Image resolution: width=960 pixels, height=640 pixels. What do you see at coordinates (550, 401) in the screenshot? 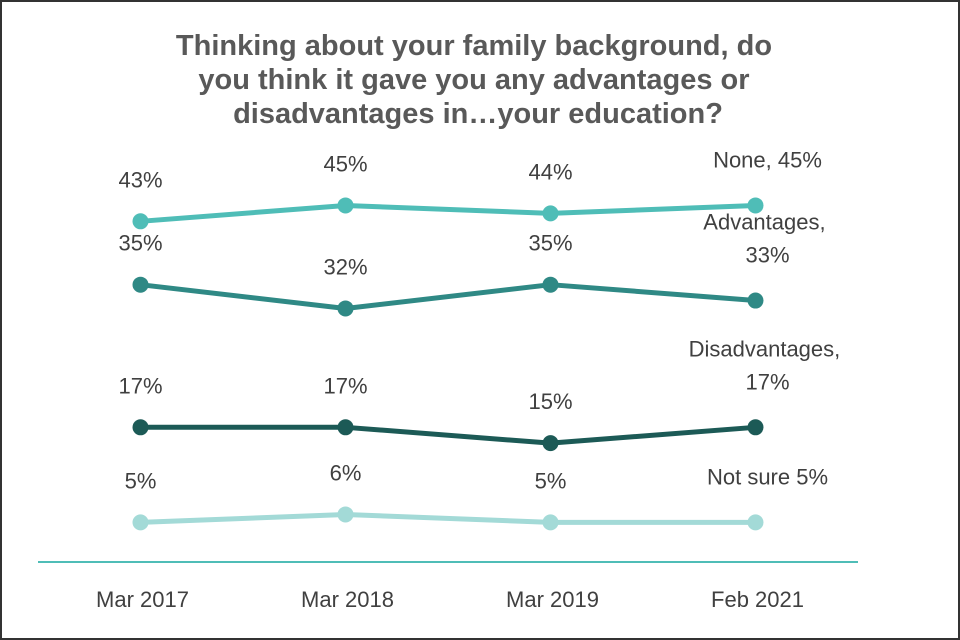
I see `data-label: 15%` at bounding box center [550, 401].